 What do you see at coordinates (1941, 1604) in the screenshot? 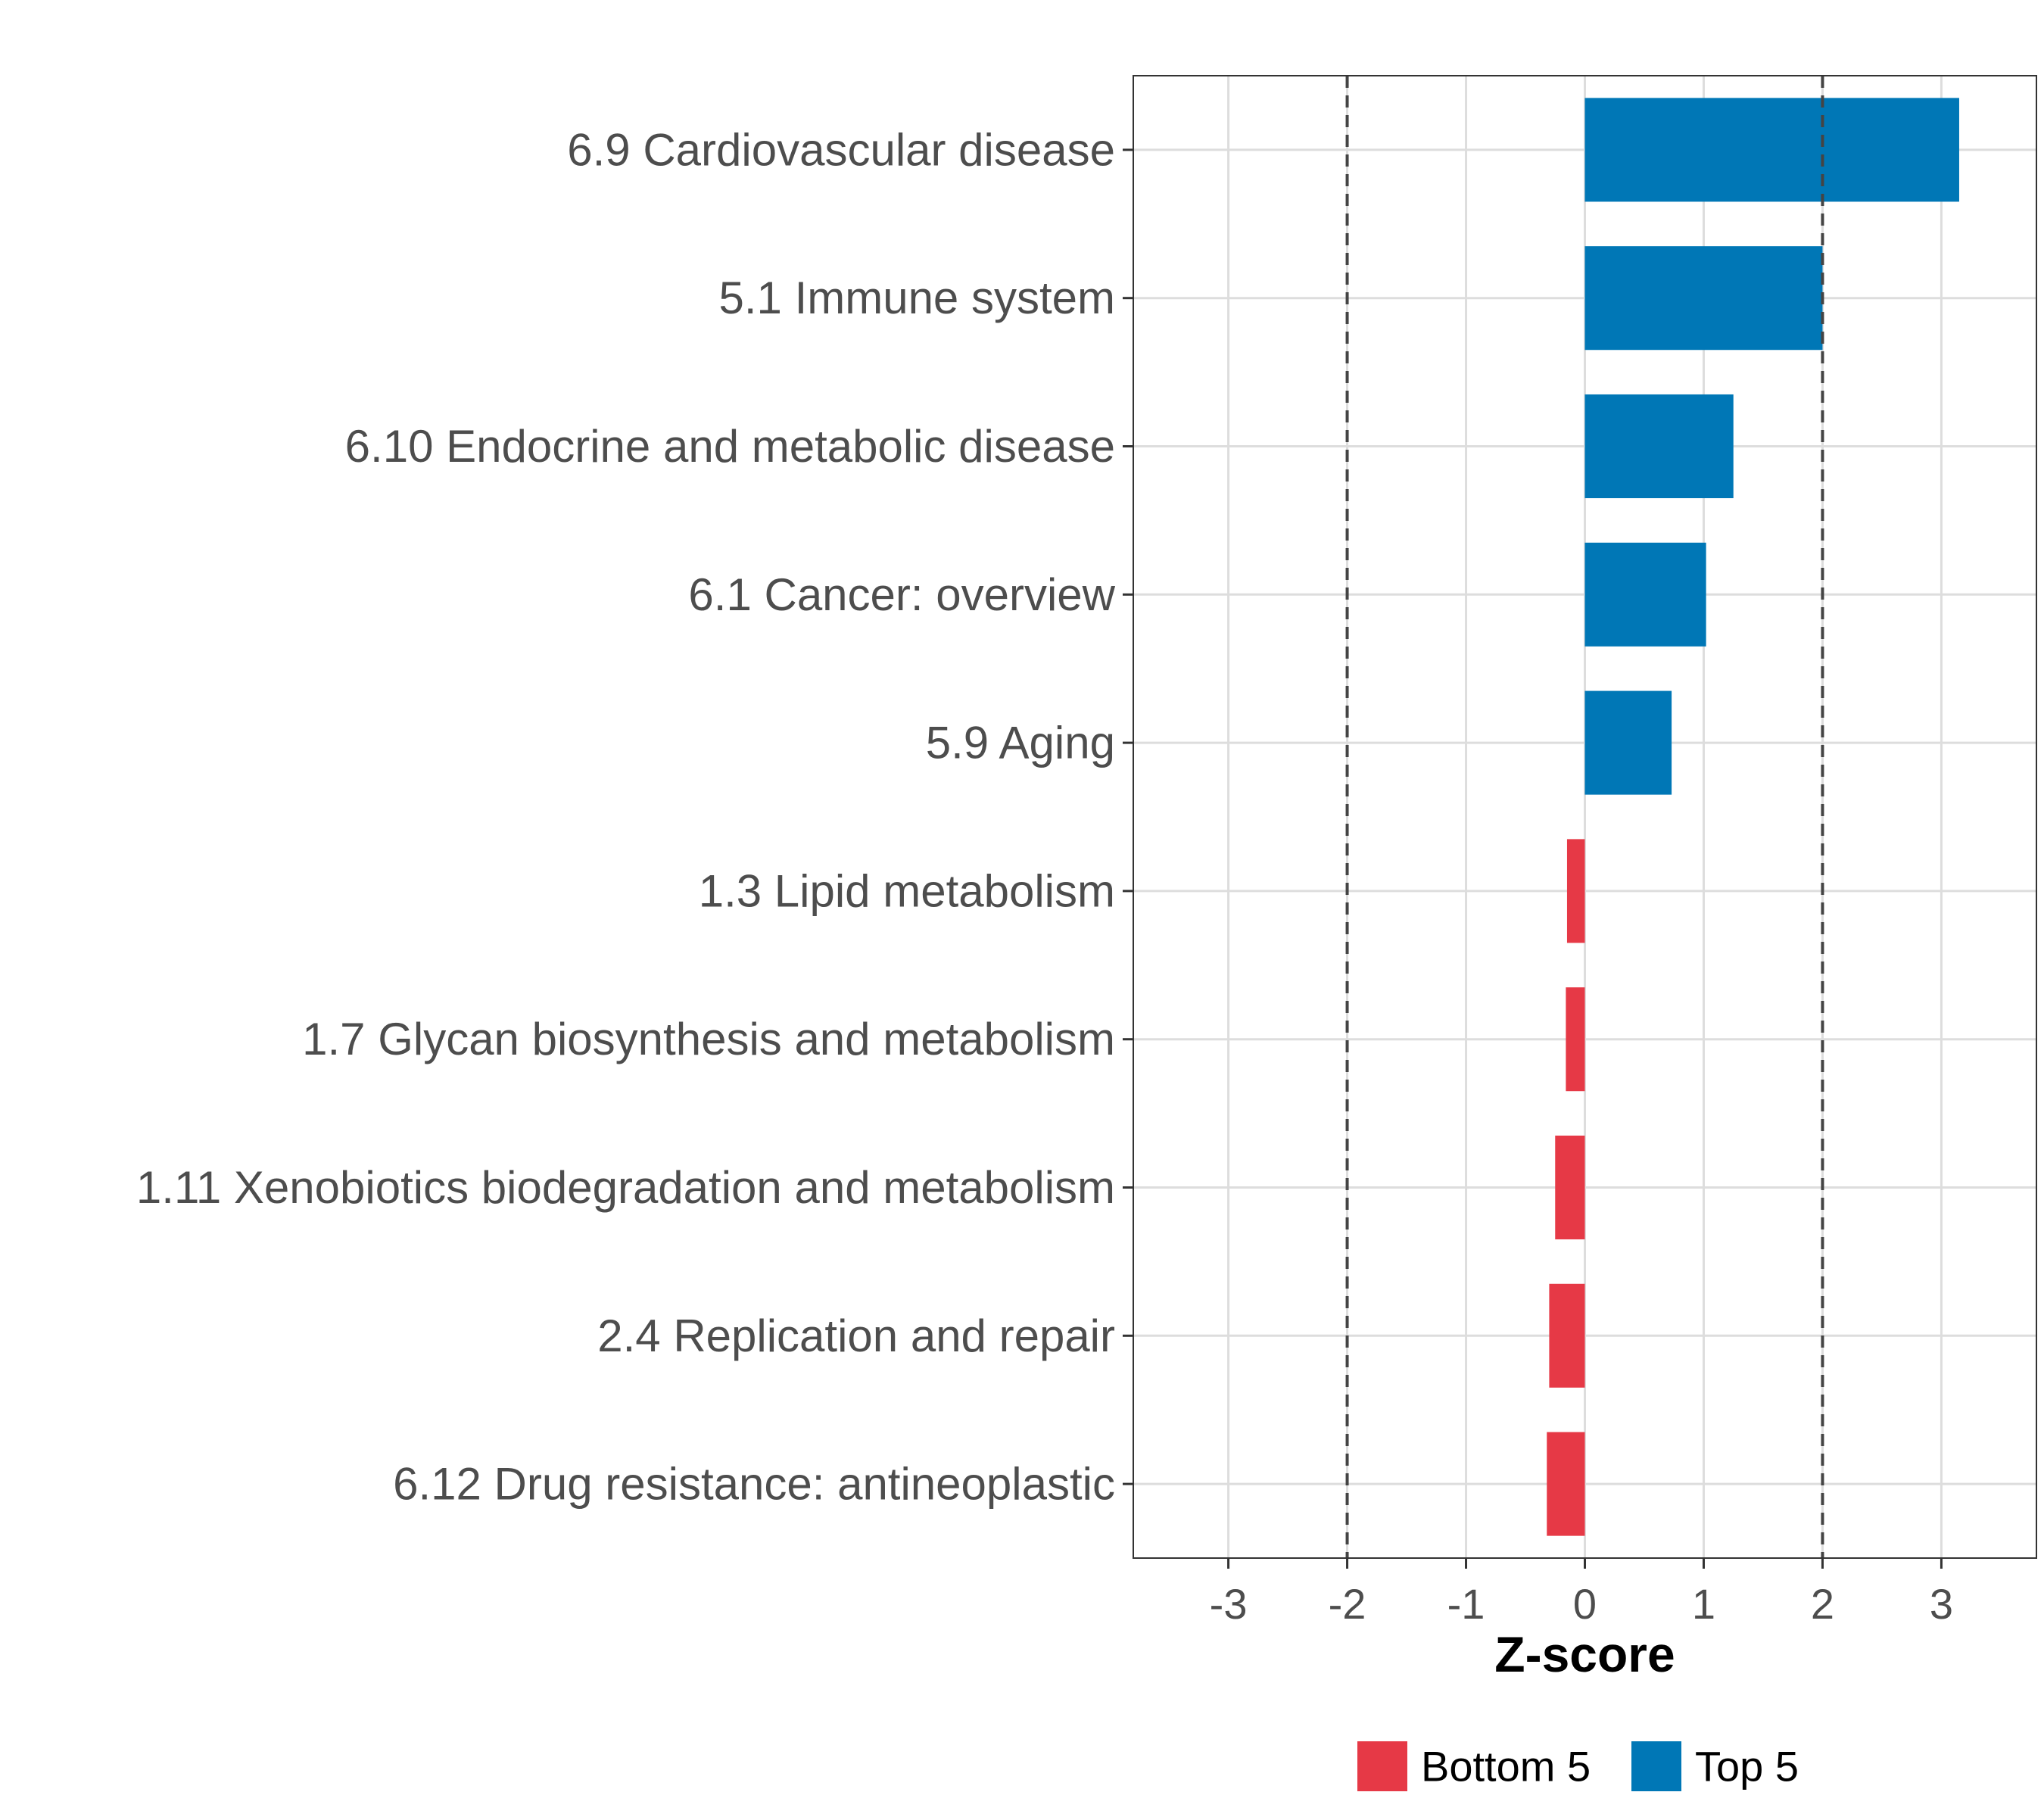
I see `x-tick-label: 3` at bounding box center [1941, 1604].